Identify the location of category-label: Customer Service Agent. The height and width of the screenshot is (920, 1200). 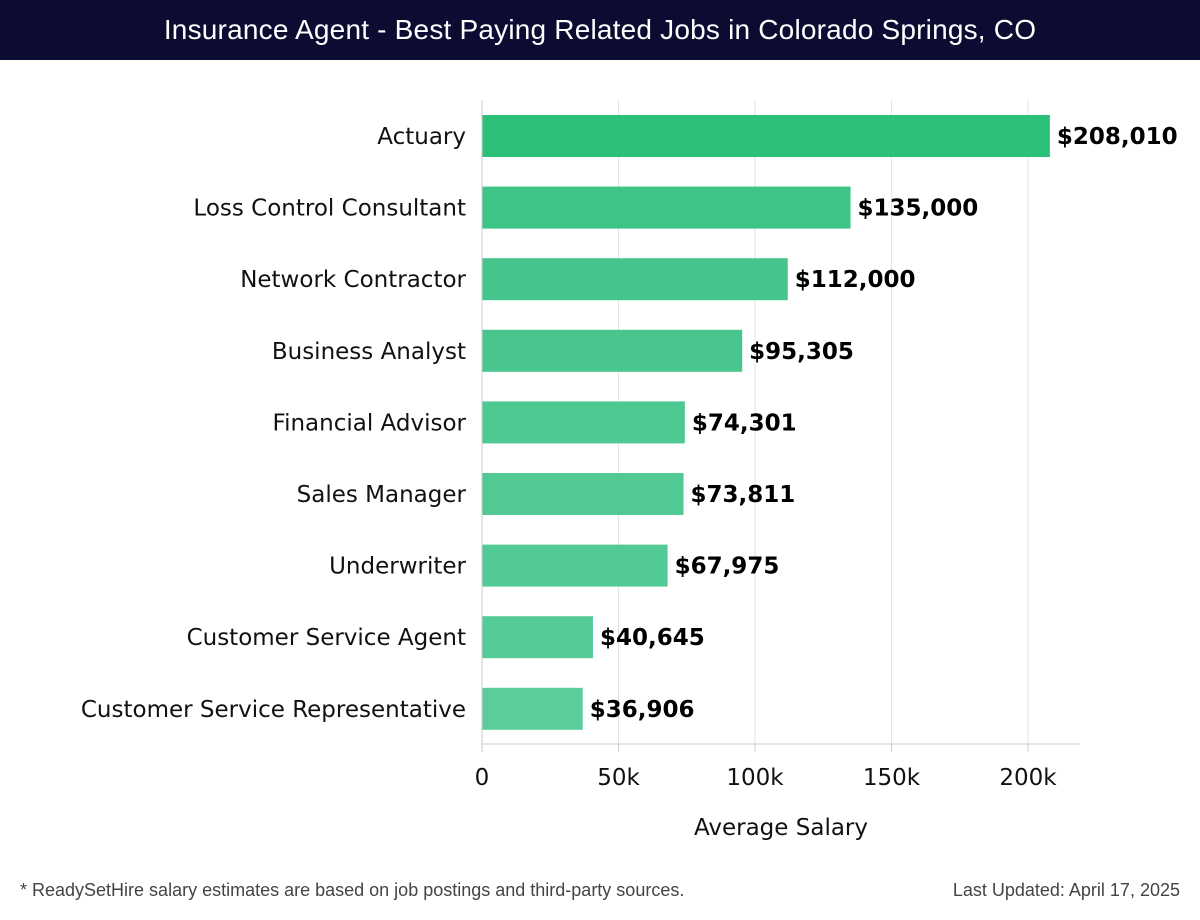
(326, 638).